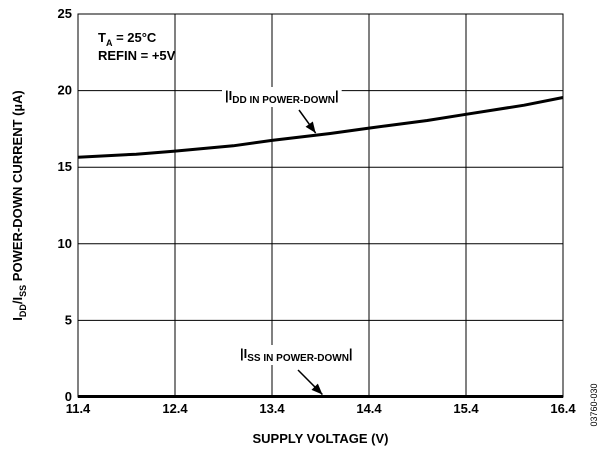  Describe the element at coordinates (68, 319) in the screenshot. I see `y-tick-label: 5` at that location.